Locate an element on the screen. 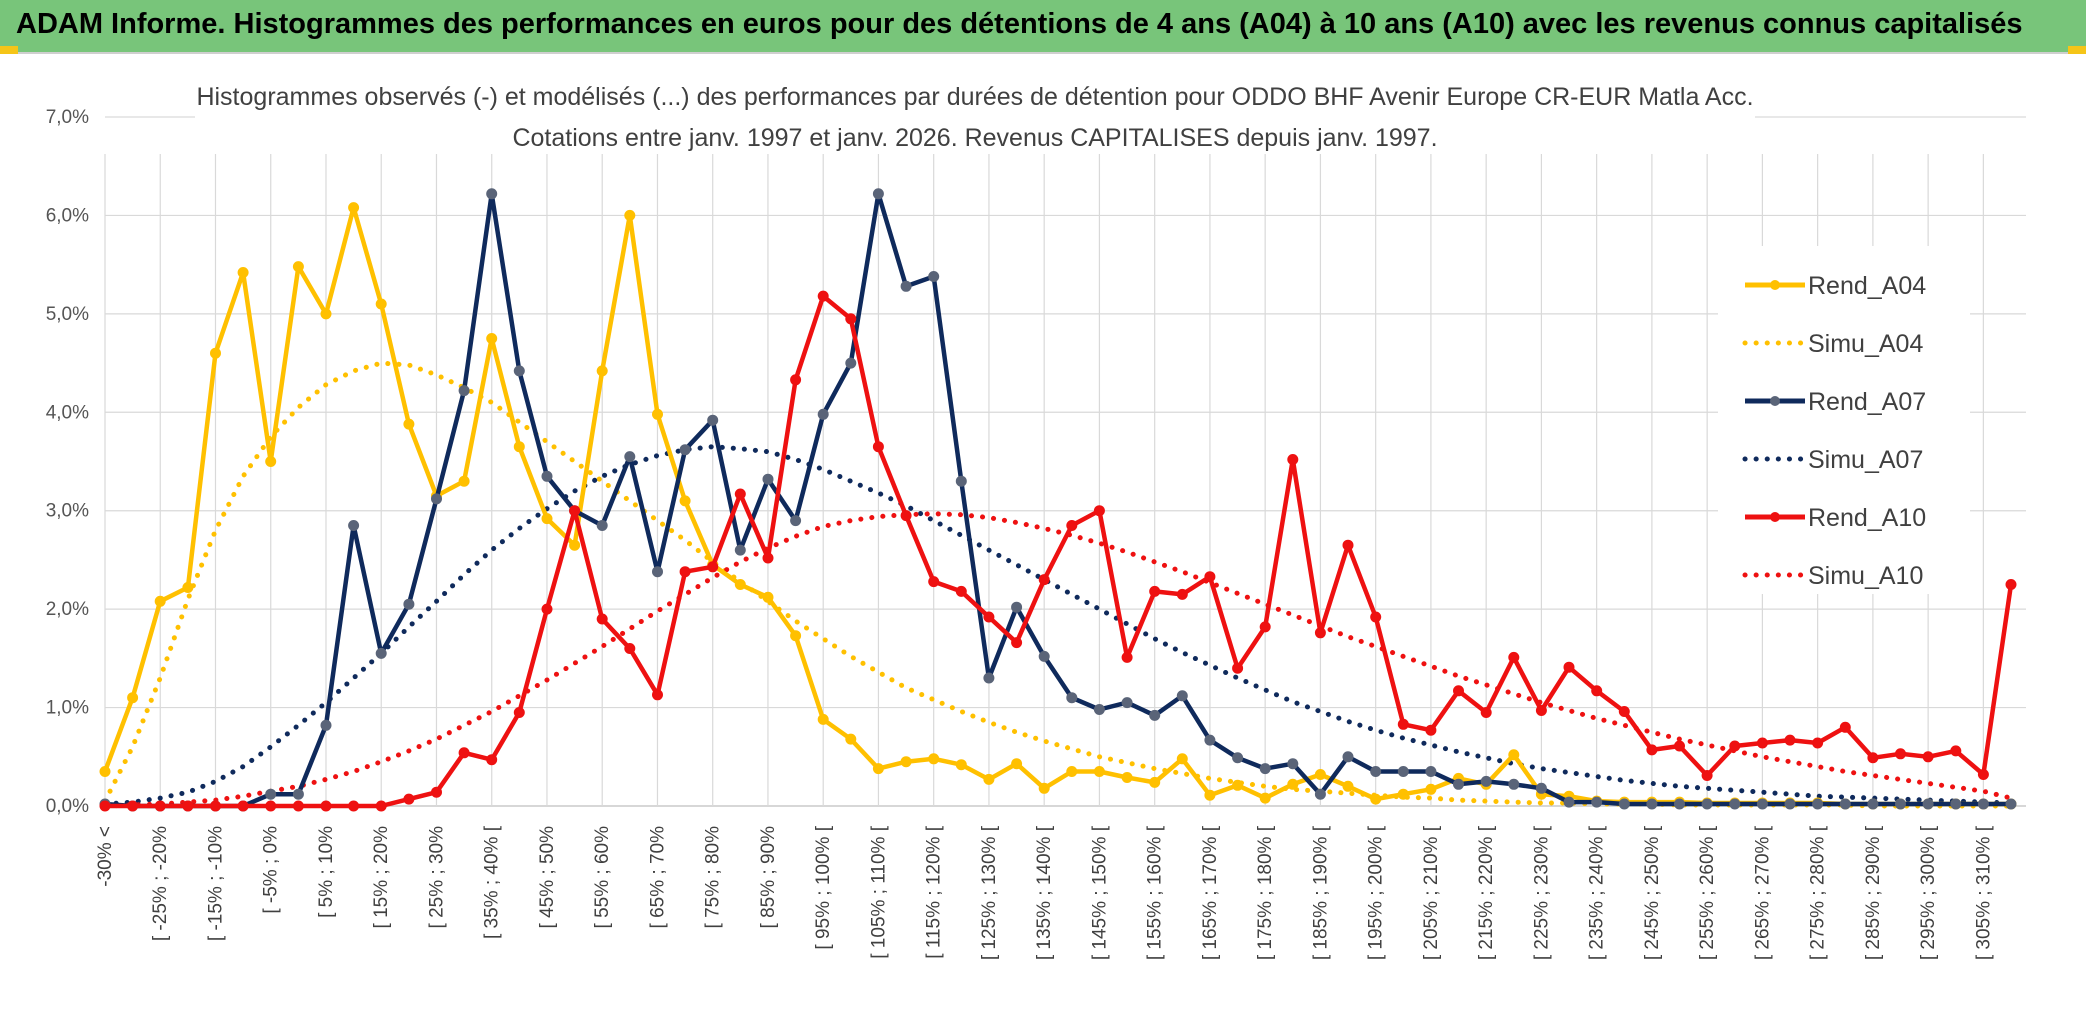 Image resolution: width=2086 pixels, height=1031 pixels. legend-label-rend-a10: Rend_A10 is located at coordinates (1867, 518).